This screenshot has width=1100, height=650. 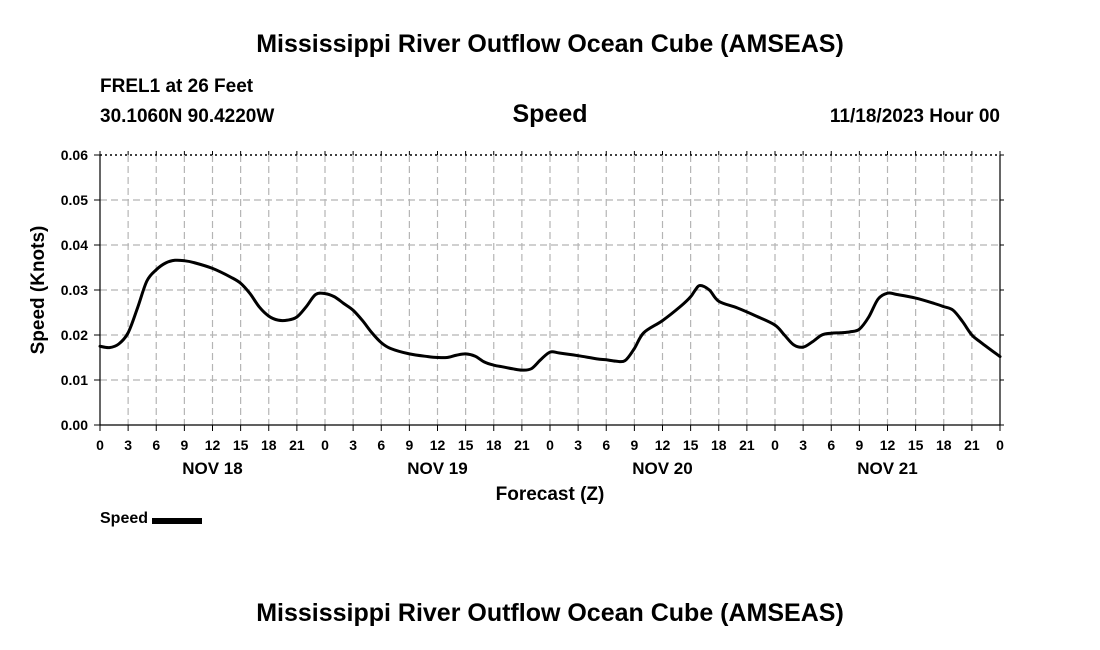 I want to click on series-layer, so click(x=550, y=315).